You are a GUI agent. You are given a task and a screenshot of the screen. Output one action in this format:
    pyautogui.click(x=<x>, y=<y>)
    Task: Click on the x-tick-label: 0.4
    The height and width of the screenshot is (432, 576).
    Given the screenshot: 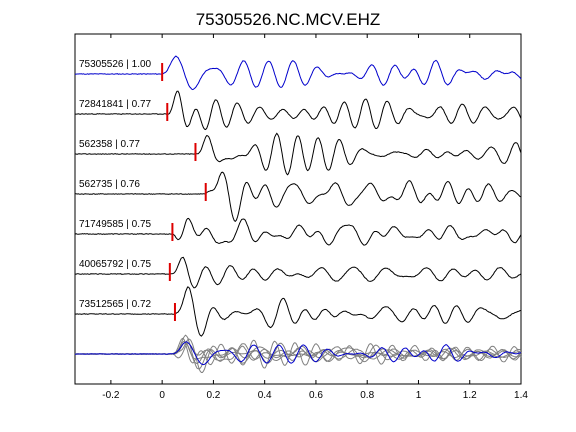 What is the action you would take?
    pyautogui.click(x=265, y=395)
    